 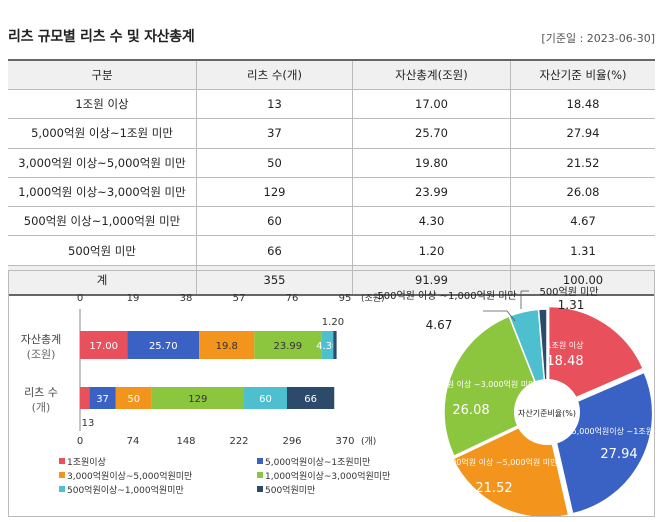 What do you see at coordinates (582, 162) in the screenshot?
I see `cell: 21.52` at bounding box center [582, 162].